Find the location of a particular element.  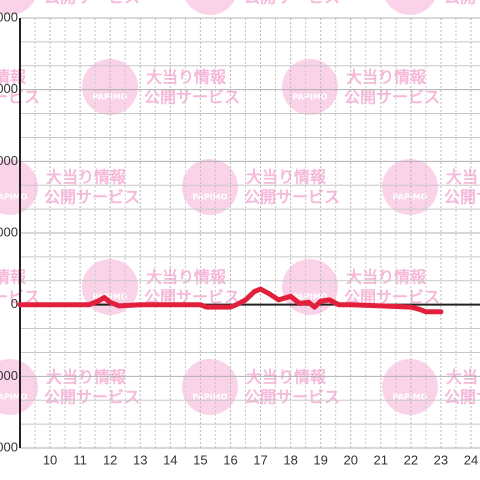

line-series is located at coordinates (230, 300).